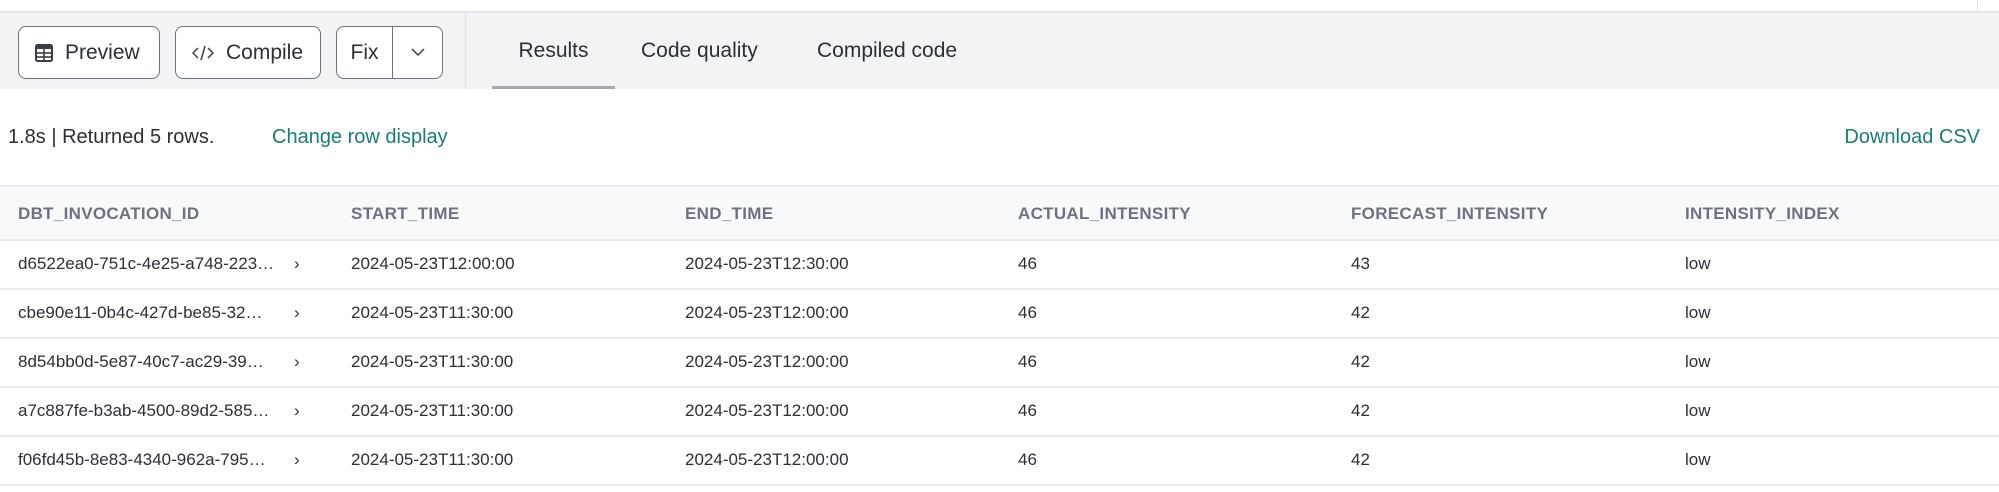 Image resolution: width=1999 pixels, height=492 pixels. I want to click on tab-code-quality: Code quality, so click(699, 50).